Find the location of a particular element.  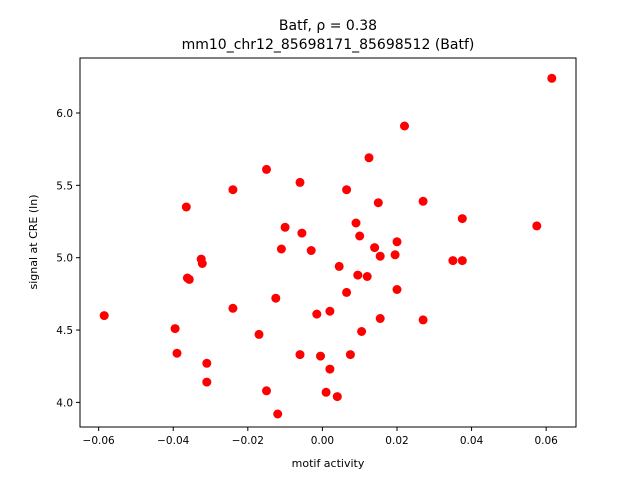

x-tick-label: −0.02 is located at coordinates (248, 441).